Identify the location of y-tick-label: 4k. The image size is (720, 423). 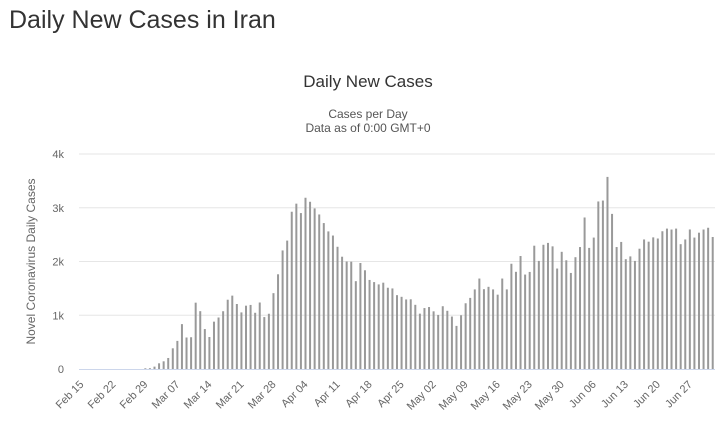
(58, 155).